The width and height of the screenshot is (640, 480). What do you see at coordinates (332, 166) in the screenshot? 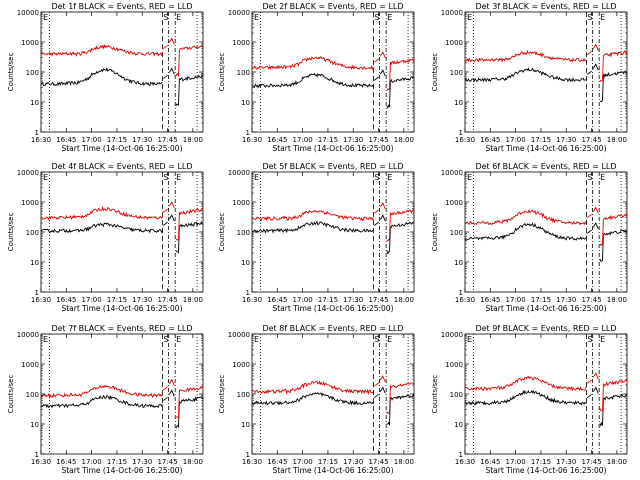
I see `chart-title: Det 5f BLACK = Events, RED = LLD` at bounding box center [332, 166].